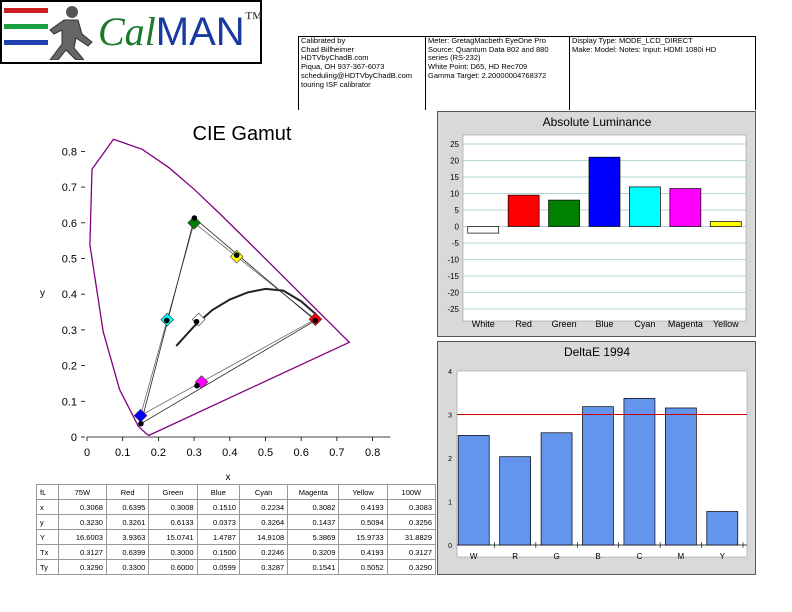  What do you see at coordinates (454, 161) in the screenshot?
I see `luminance-y-tick-label: 20` at bounding box center [454, 161].